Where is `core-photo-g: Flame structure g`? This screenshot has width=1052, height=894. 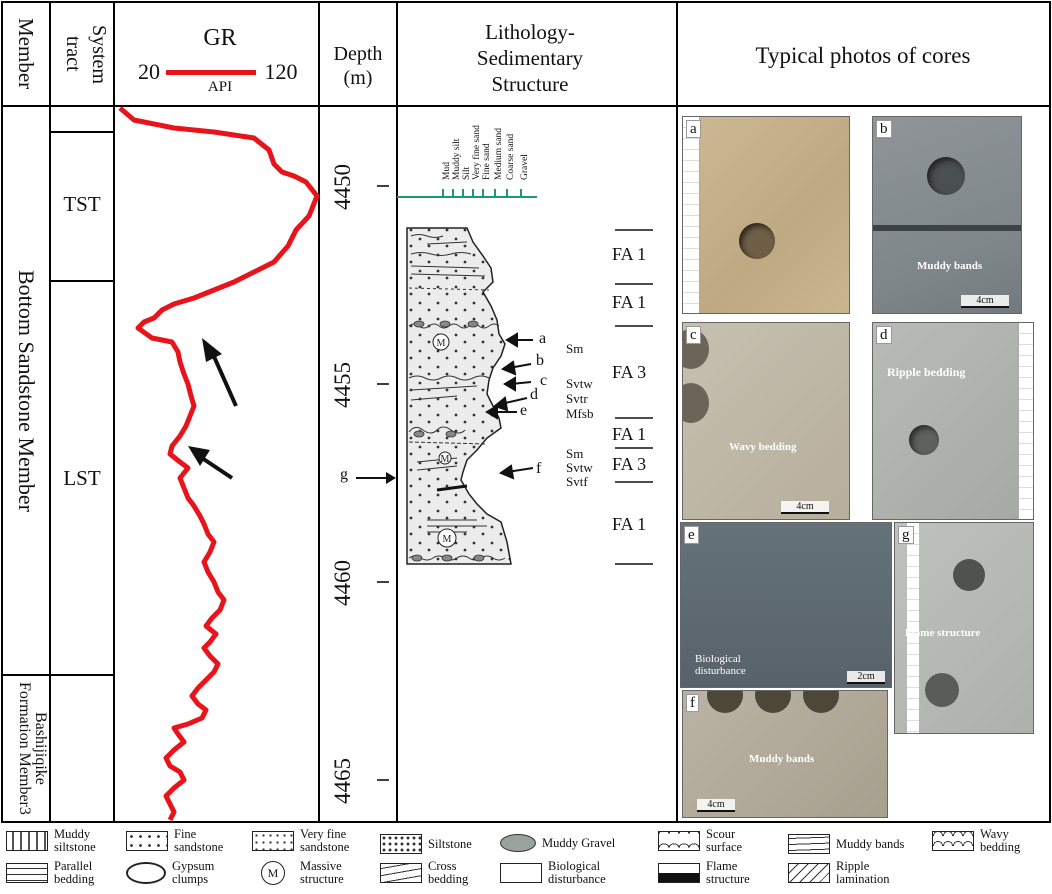
core-photo-g: Flame structure g is located at coordinates (964, 628).